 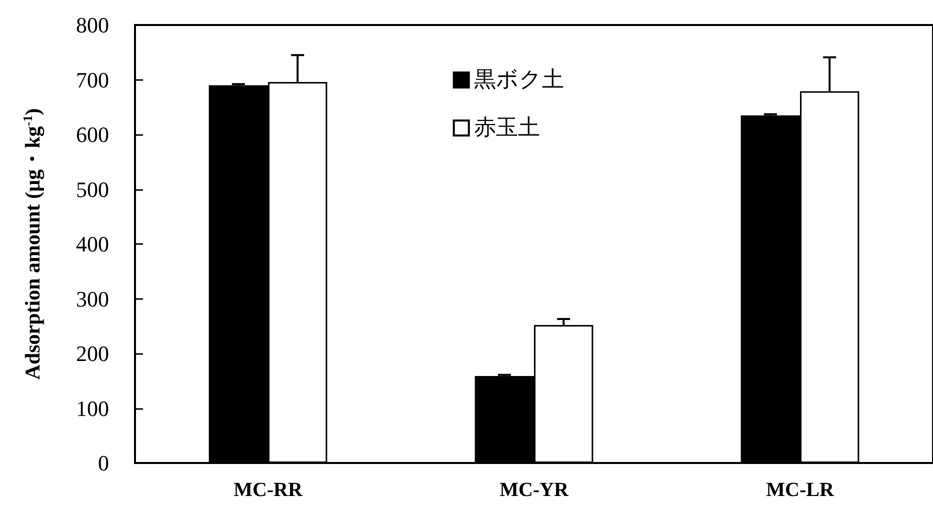 I want to click on y-tick-label: 0, so click(x=103, y=463).